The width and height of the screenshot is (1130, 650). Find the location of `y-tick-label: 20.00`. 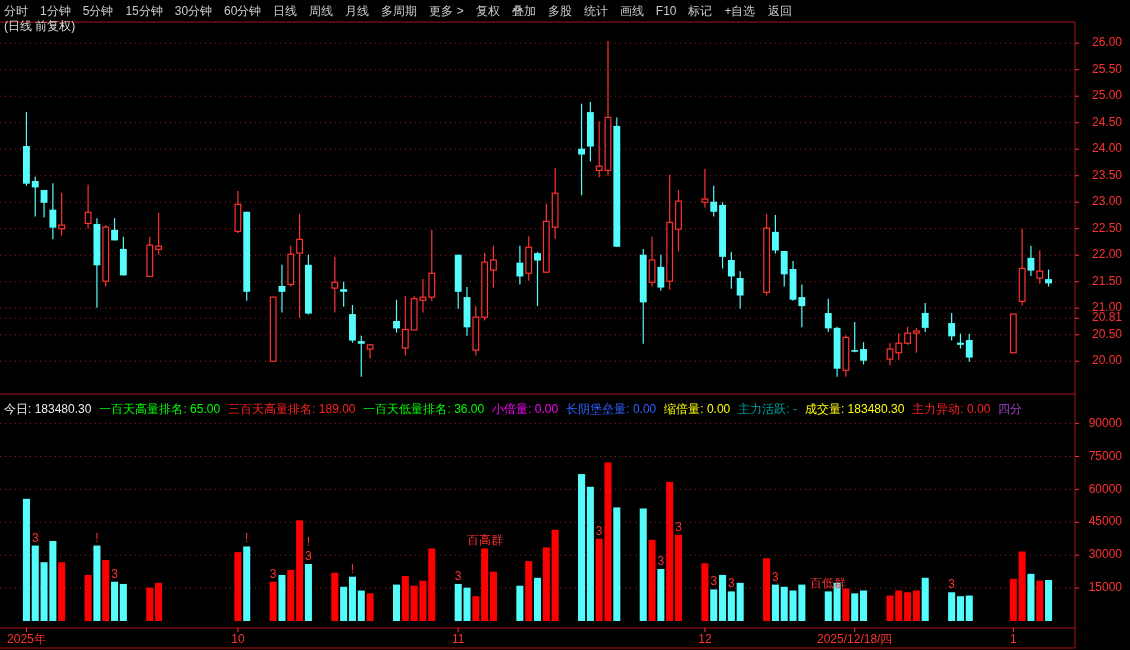

y-tick-label: 20.00 is located at coordinates (1107, 360).